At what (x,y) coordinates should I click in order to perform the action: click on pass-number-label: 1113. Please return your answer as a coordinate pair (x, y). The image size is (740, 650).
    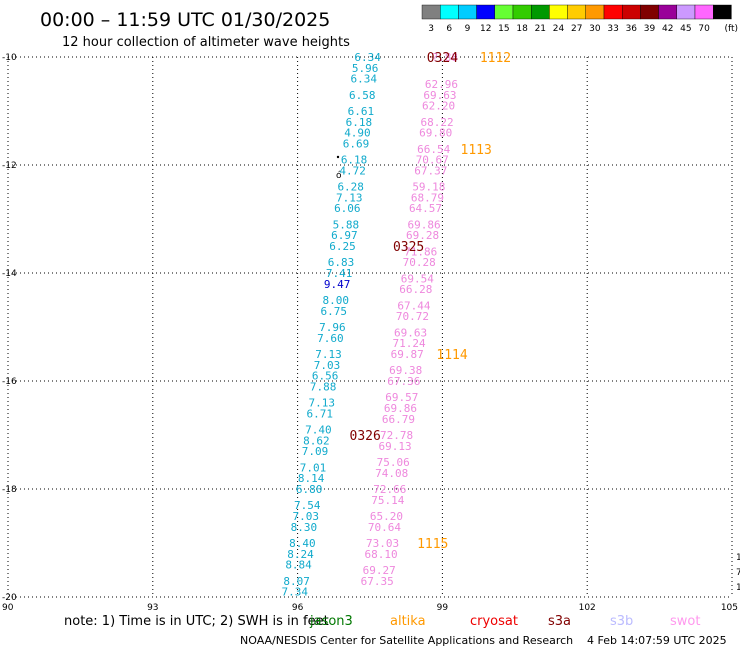
    Looking at the image, I should click on (476, 150).